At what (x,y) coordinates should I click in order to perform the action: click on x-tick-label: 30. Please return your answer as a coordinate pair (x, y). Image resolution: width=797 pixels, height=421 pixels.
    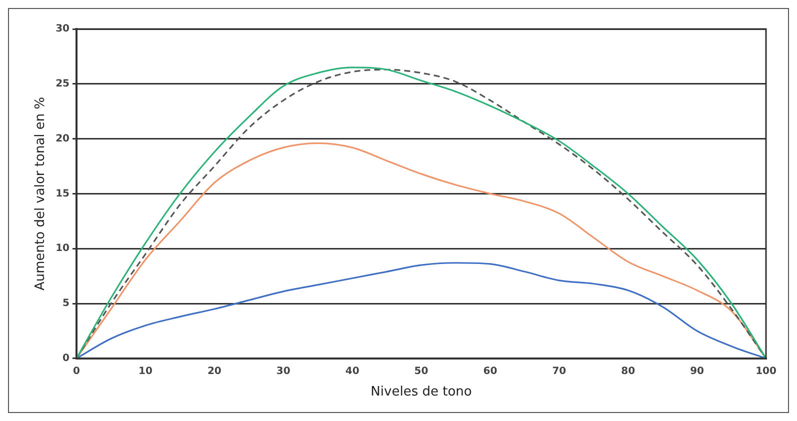
    Looking at the image, I should click on (283, 371).